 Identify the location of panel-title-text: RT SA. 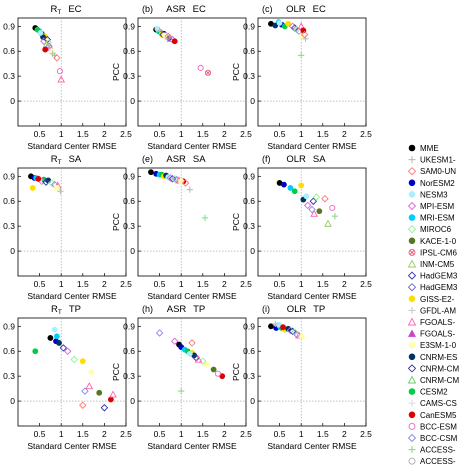
(66, 160).